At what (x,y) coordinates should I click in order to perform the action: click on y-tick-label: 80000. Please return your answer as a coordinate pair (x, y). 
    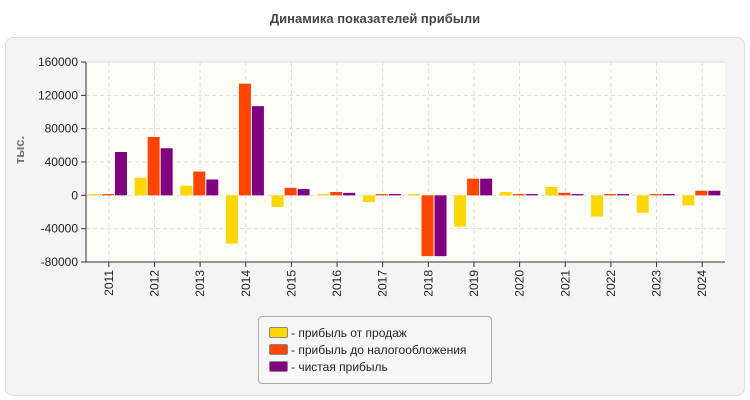
    Looking at the image, I should click on (62, 129).